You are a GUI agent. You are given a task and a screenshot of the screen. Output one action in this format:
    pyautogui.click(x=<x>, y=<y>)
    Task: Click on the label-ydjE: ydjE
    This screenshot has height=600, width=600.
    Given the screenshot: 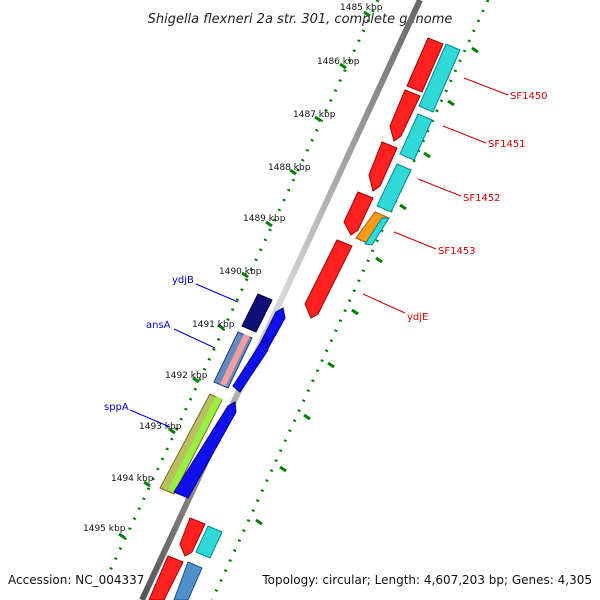 What is the action you would take?
    pyautogui.click(x=417, y=317)
    